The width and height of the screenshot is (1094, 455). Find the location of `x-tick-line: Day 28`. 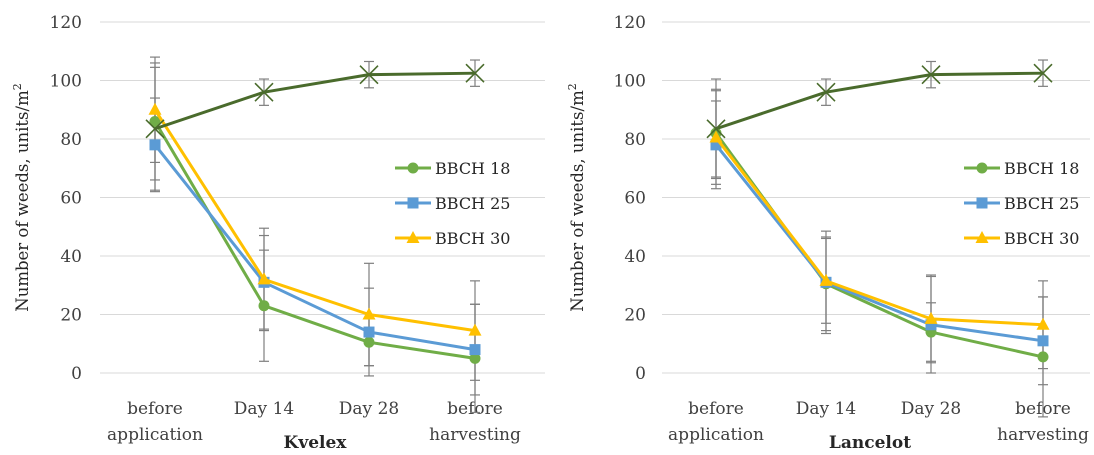

x-tick-line: Day 28 is located at coordinates (369, 409).